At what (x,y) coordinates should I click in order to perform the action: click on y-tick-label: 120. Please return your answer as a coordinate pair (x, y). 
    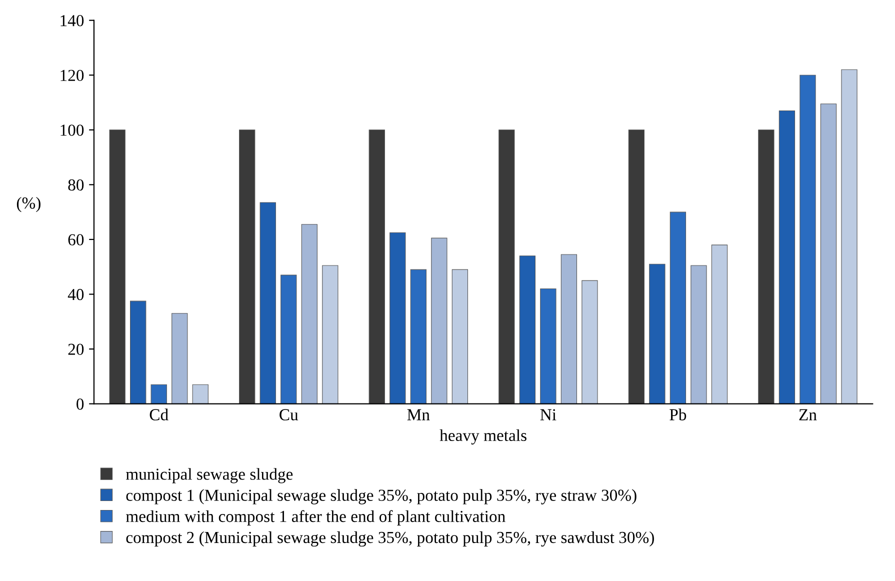
    Looking at the image, I should click on (72, 76).